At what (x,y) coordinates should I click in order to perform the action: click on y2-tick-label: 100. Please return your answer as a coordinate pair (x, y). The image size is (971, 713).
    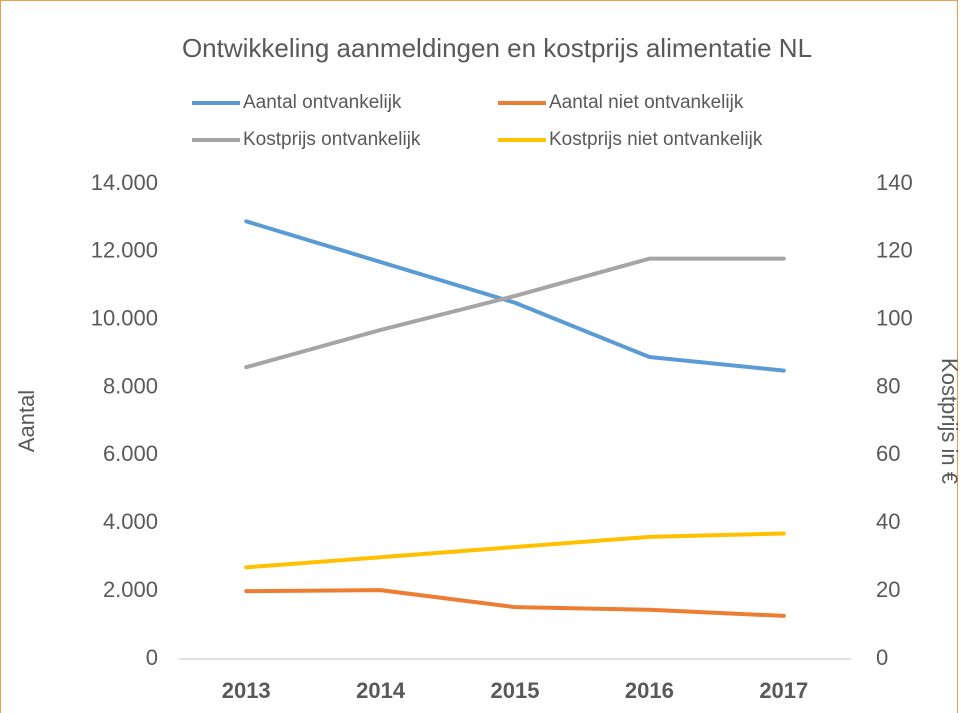
    Looking at the image, I should click on (894, 318).